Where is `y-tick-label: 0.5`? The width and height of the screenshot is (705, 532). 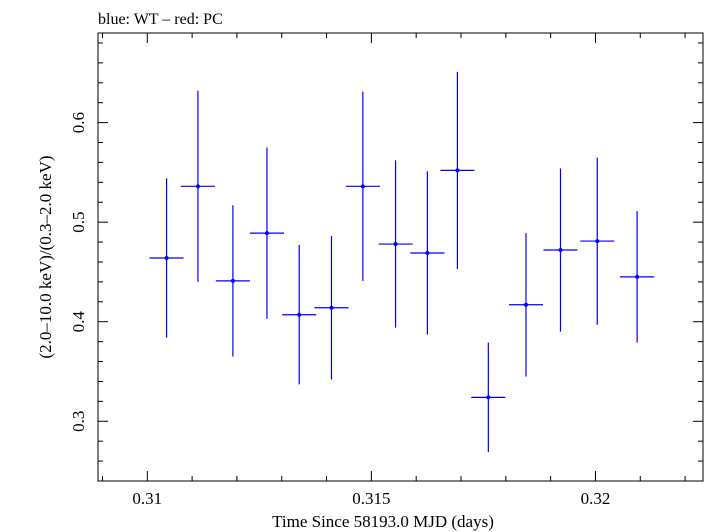 y-tick-label: 0.5 is located at coordinates (78, 222).